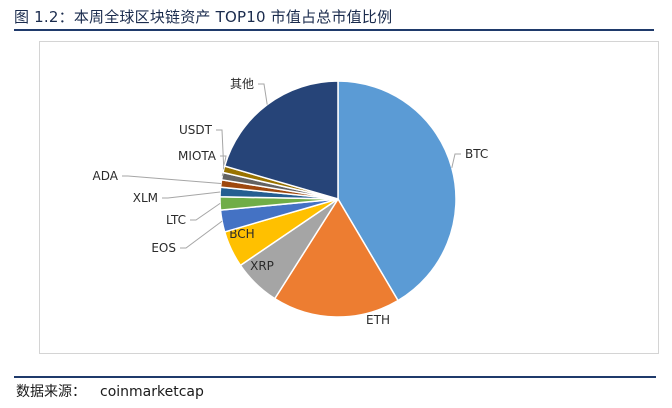 The image size is (672, 408). I want to click on slice-label-XLM: XLM, so click(145, 198).